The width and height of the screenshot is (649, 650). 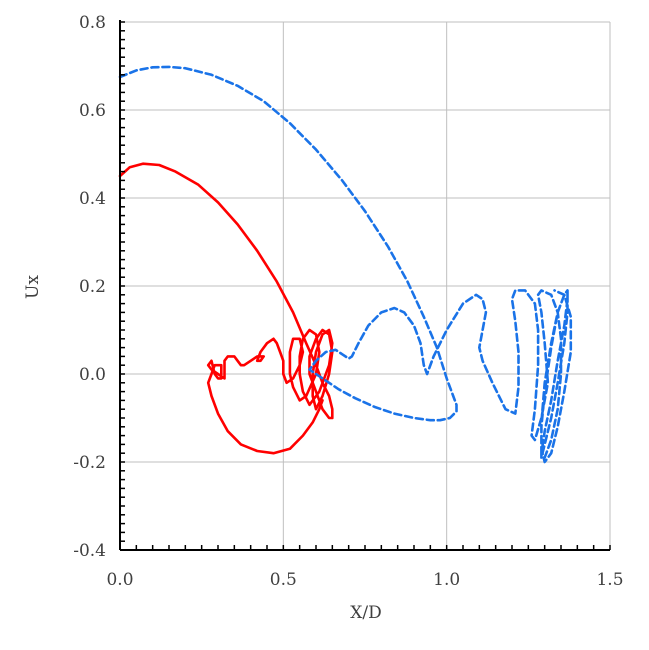 What do you see at coordinates (92, 375) in the screenshot?
I see `y-tick-label: 0.0` at bounding box center [92, 375].